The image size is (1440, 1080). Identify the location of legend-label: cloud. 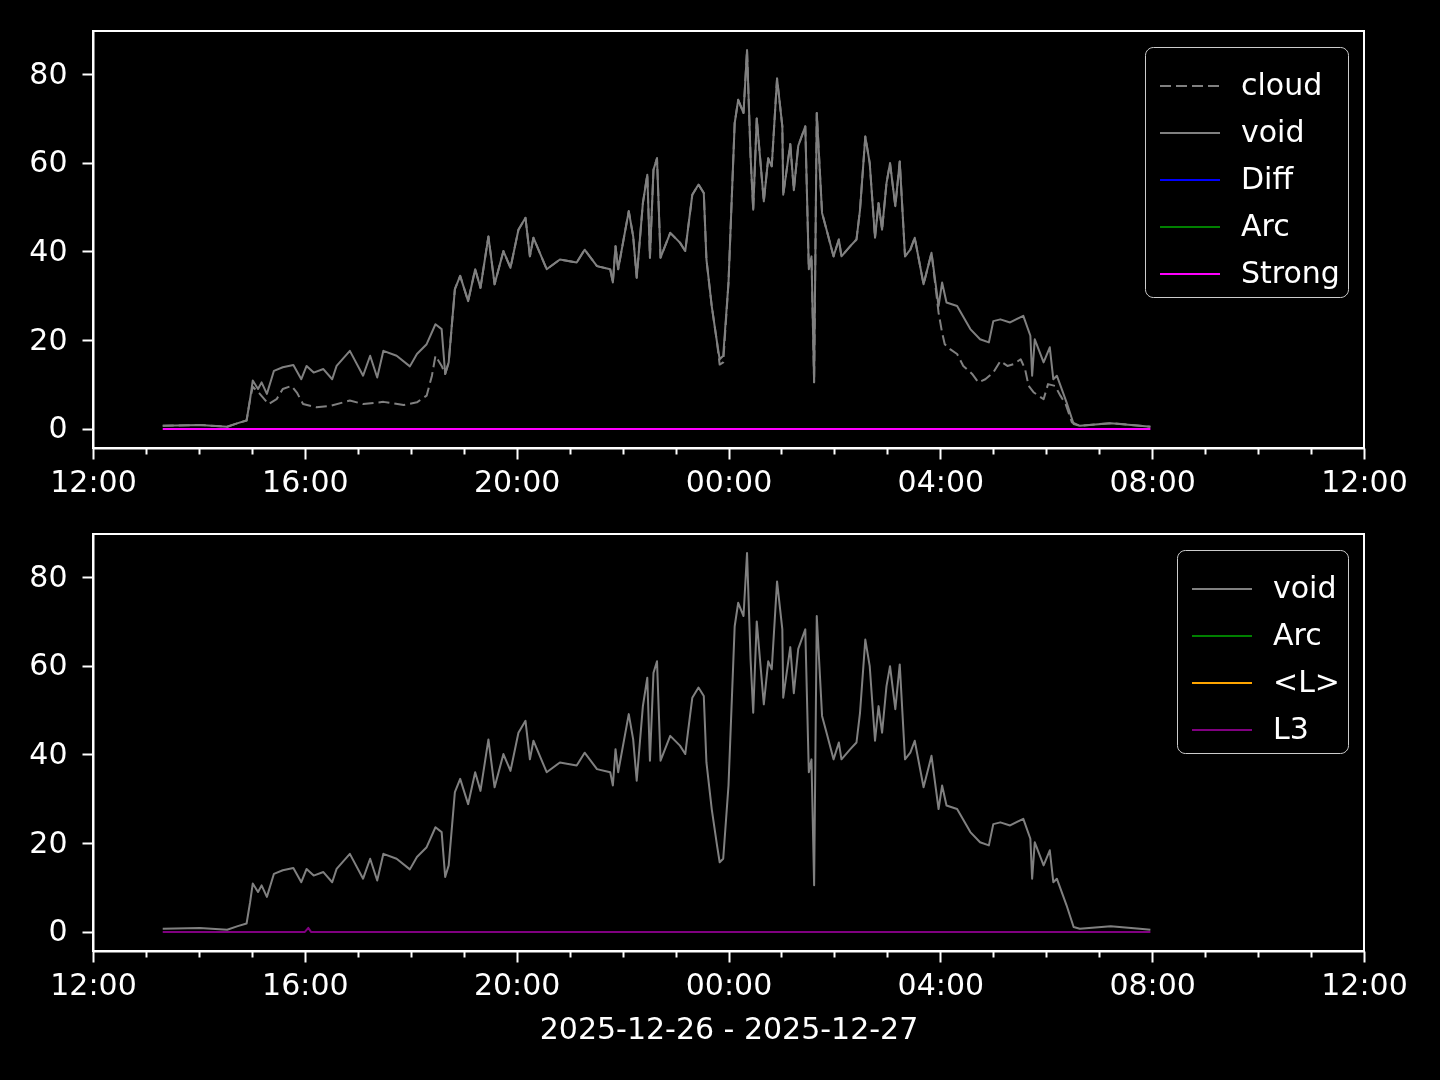
(1282, 84).